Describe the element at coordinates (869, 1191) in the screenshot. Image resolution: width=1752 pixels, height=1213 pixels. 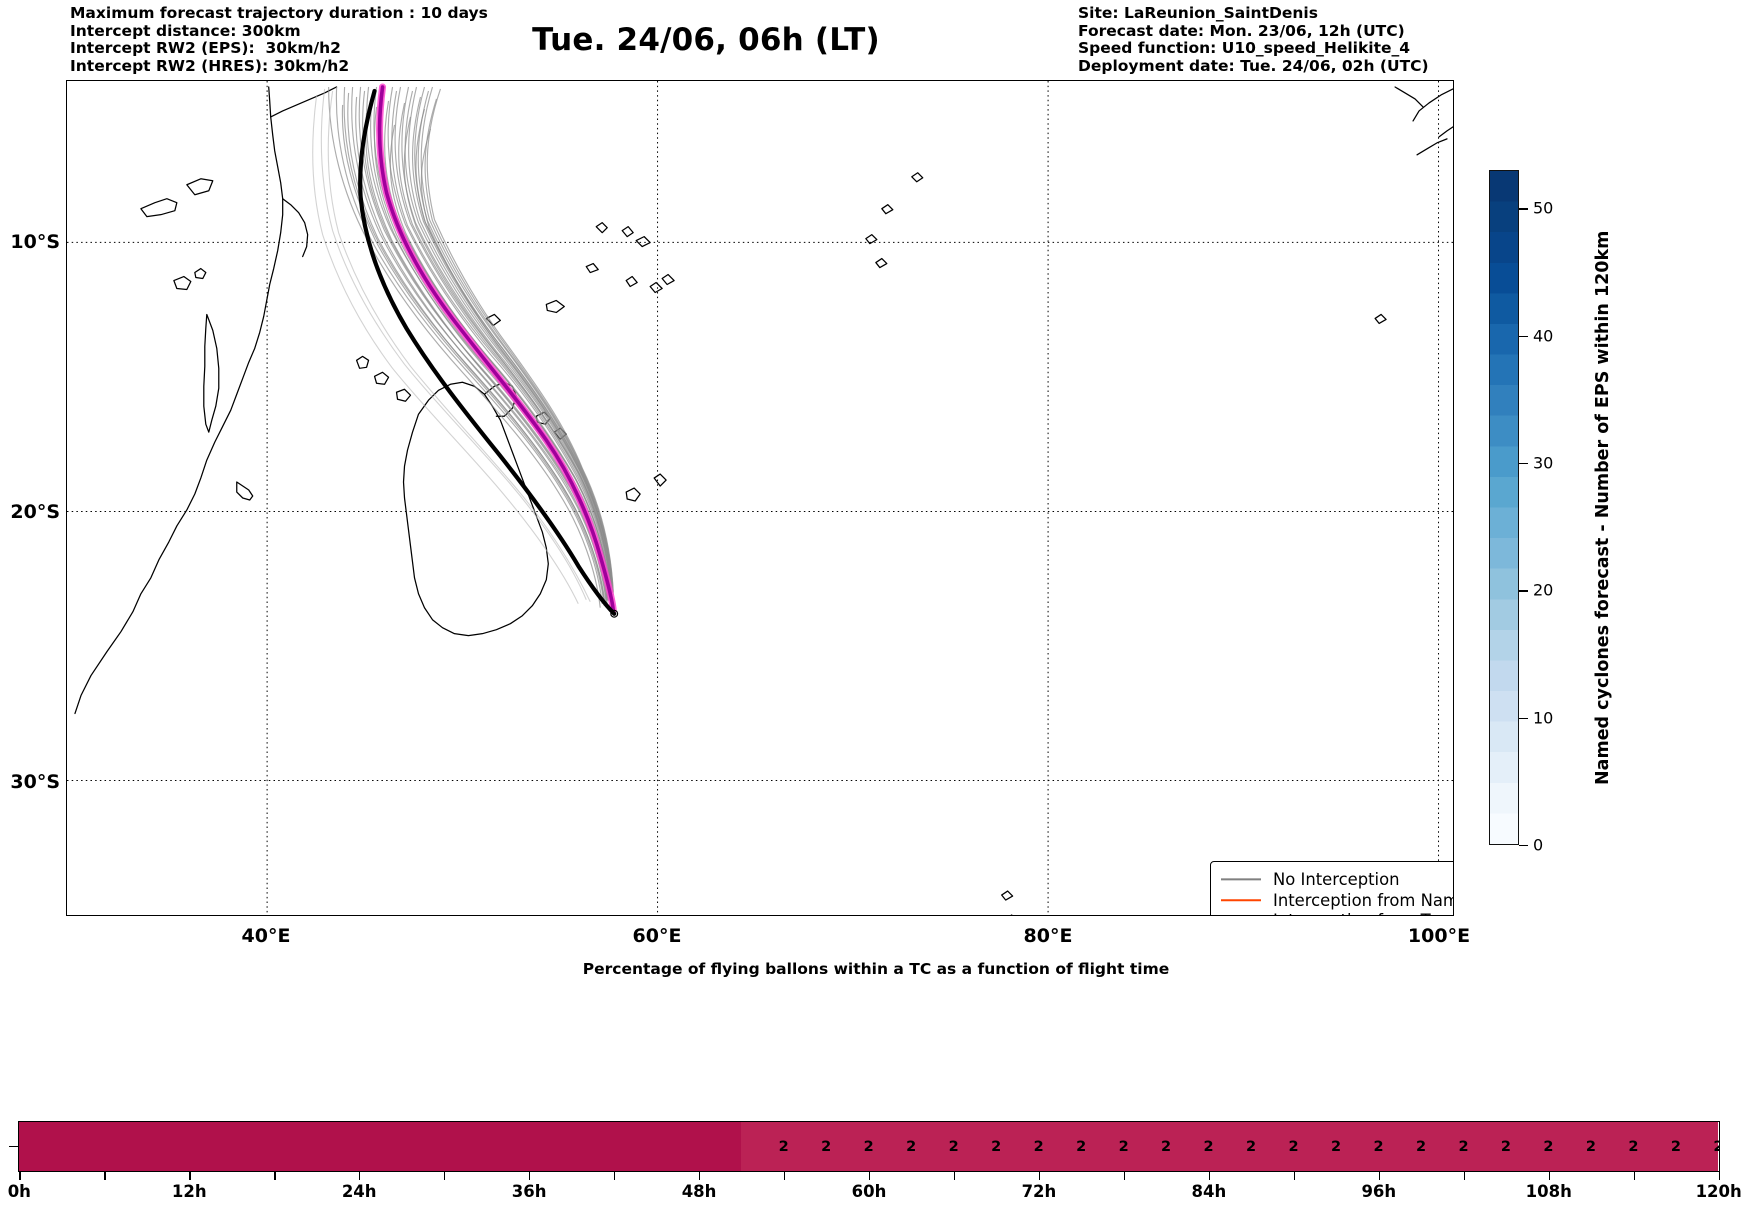
I see `percentage-bar-xlabel-5: 60h` at that location.